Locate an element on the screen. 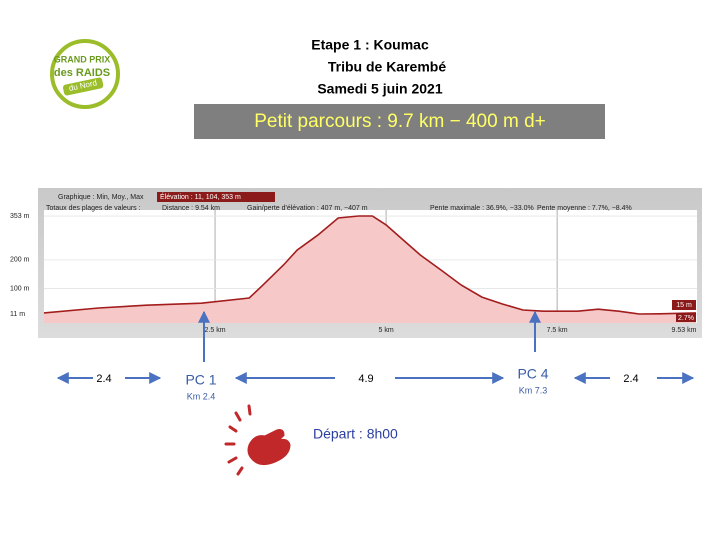  logo-text: GRAND PRIX is located at coordinates (82, 59).